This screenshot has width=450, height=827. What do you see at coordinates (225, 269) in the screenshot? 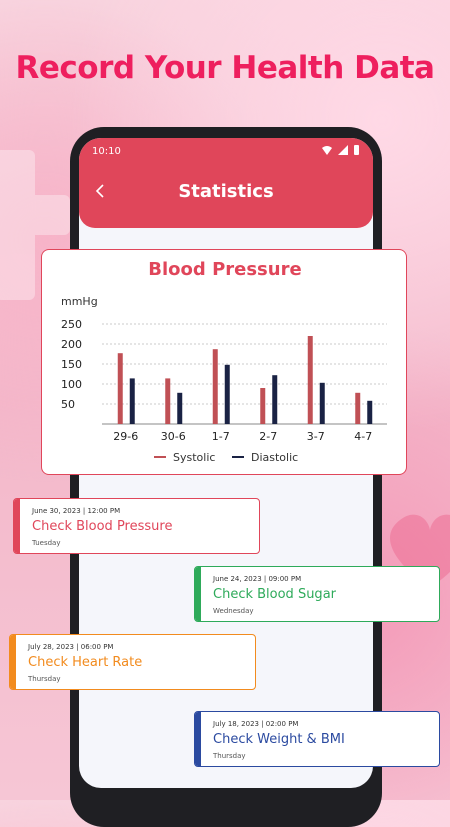
I see `chart-title: Blood Pressure` at bounding box center [225, 269].